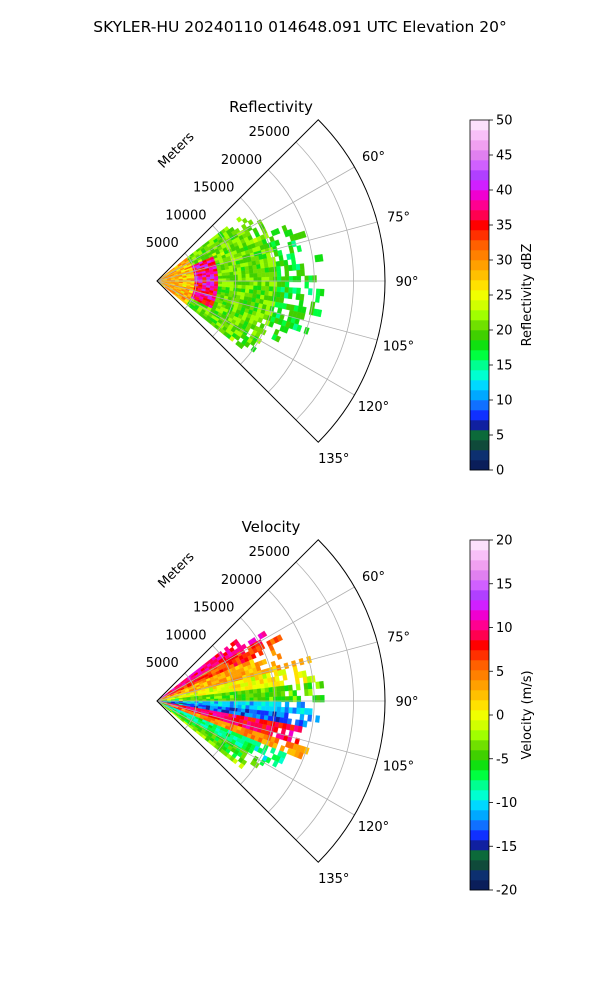 This screenshot has height=1000, width=600. What do you see at coordinates (267, 251) in the screenshot?
I see `azimuth-gridline` at bounding box center [267, 251].